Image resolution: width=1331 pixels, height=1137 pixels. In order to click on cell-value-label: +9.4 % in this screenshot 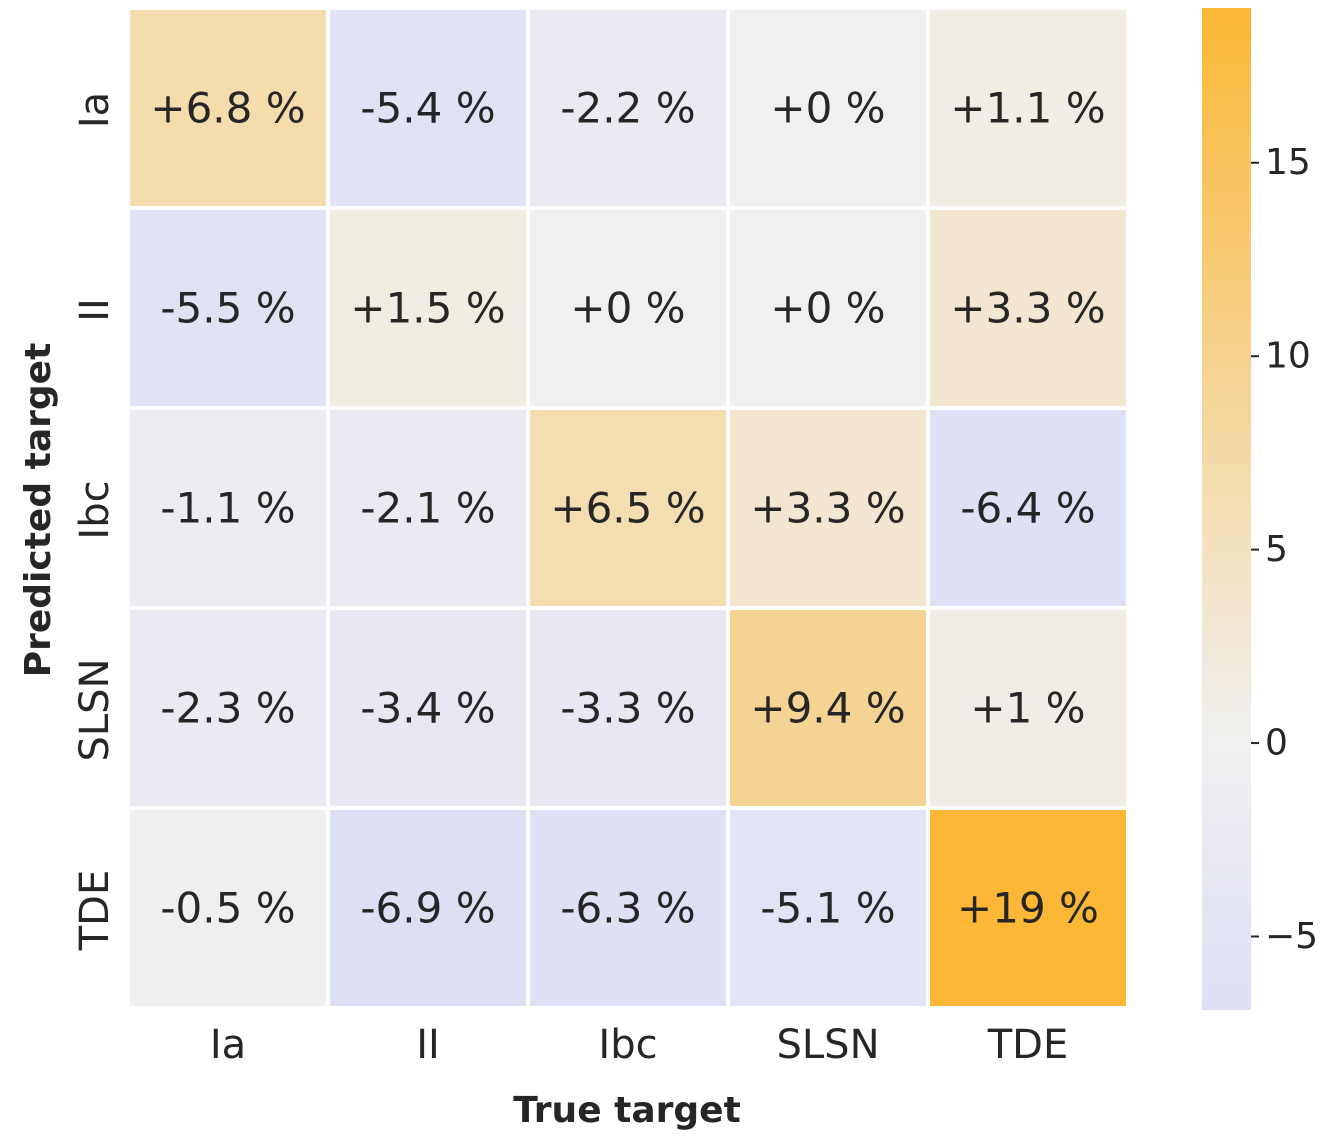, I will do `click(827, 708)`.